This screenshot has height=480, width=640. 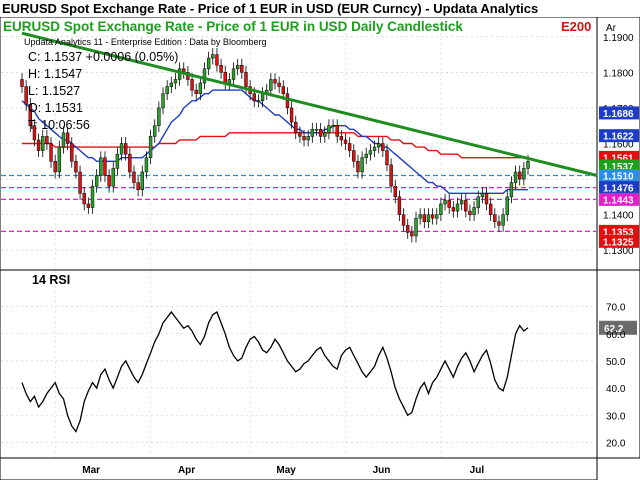 I want to click on price-tag-label: 1.1510, so click(x=618, y=177).